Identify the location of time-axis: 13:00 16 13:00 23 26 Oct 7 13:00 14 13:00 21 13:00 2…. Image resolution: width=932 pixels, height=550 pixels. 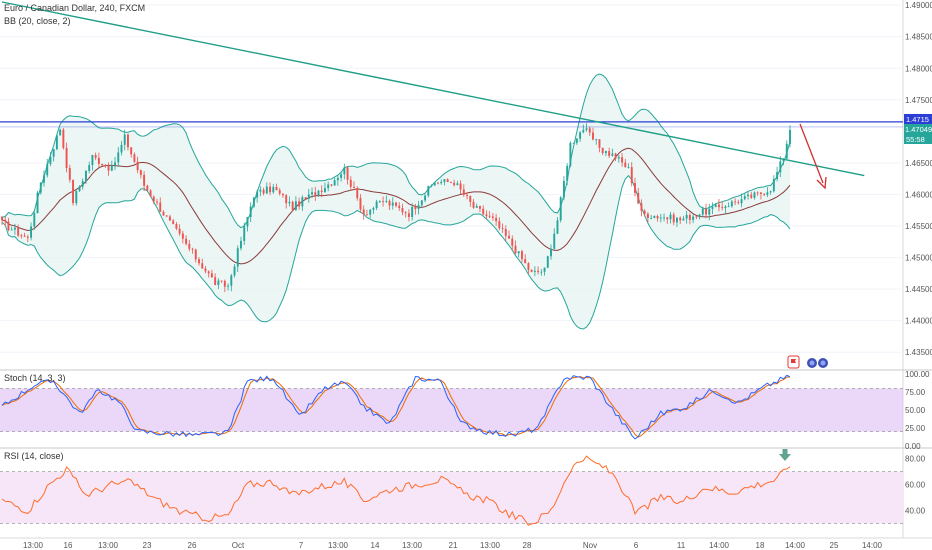
(453, 545).